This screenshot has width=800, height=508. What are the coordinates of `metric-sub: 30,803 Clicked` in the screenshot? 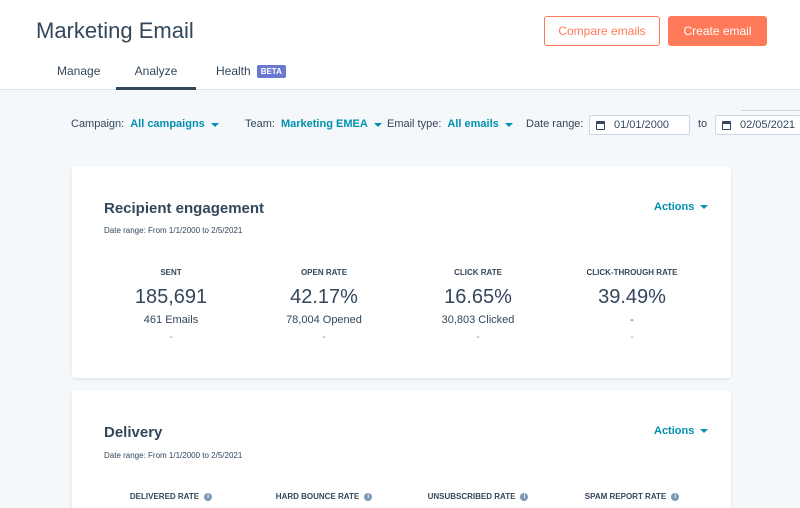 It's located at (478, 320).